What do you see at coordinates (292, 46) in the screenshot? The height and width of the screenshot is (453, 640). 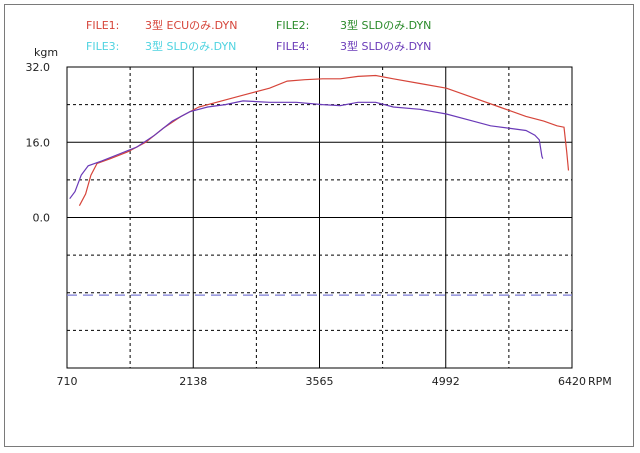 I see `legend-file4-label: FILE4:` at bounding box center [292, 46].